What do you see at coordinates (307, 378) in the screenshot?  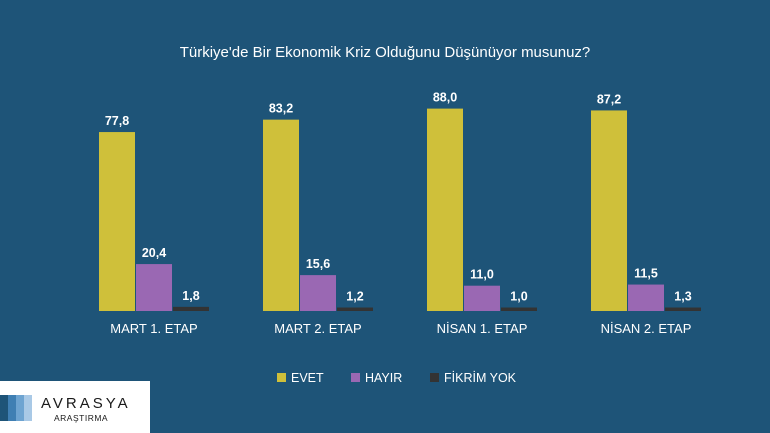 I see `legend-label: EVET` at bounding box center [307, 378].